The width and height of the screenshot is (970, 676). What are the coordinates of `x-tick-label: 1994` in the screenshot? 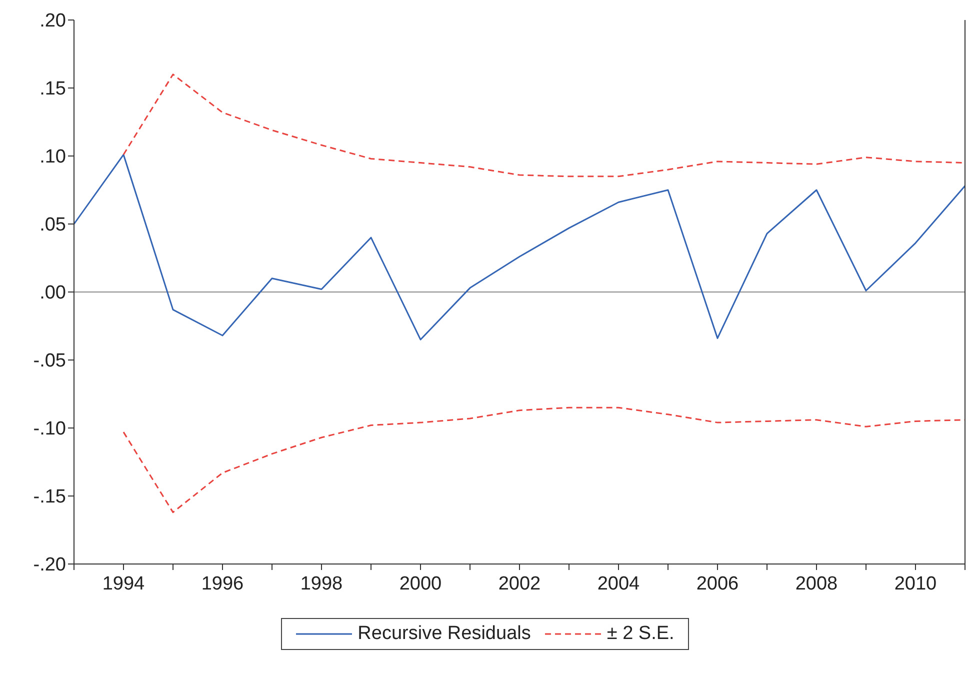 It's located at (124, 583).